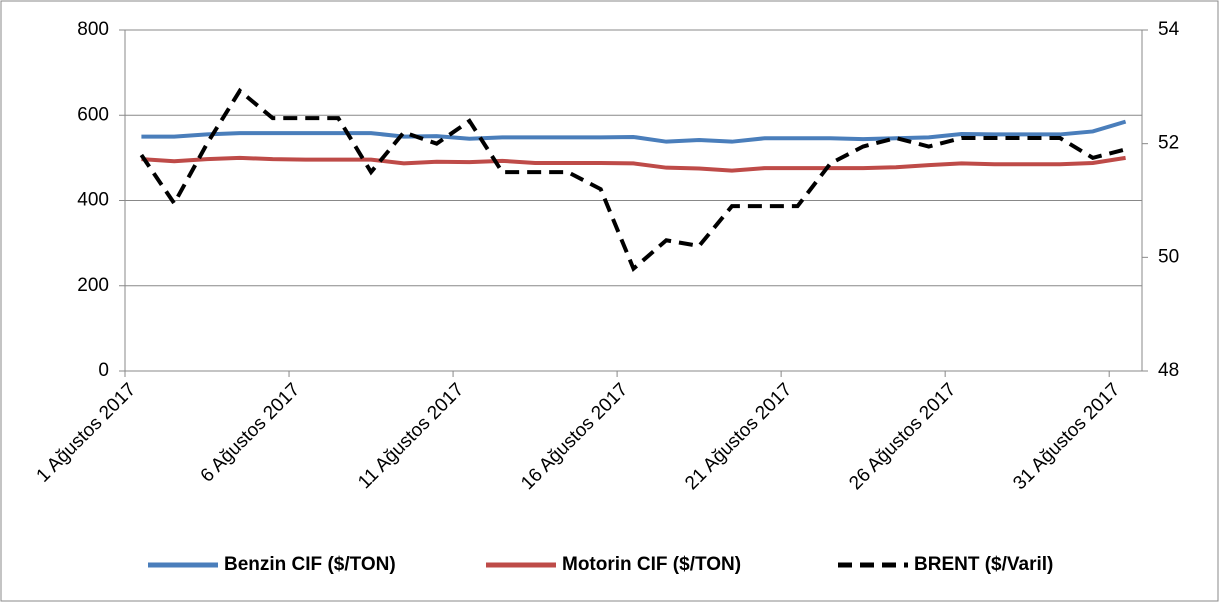  Describe the element at coordinates (1168, 256) in the screenshot. I see `y2-tick-label: 50` at that location.